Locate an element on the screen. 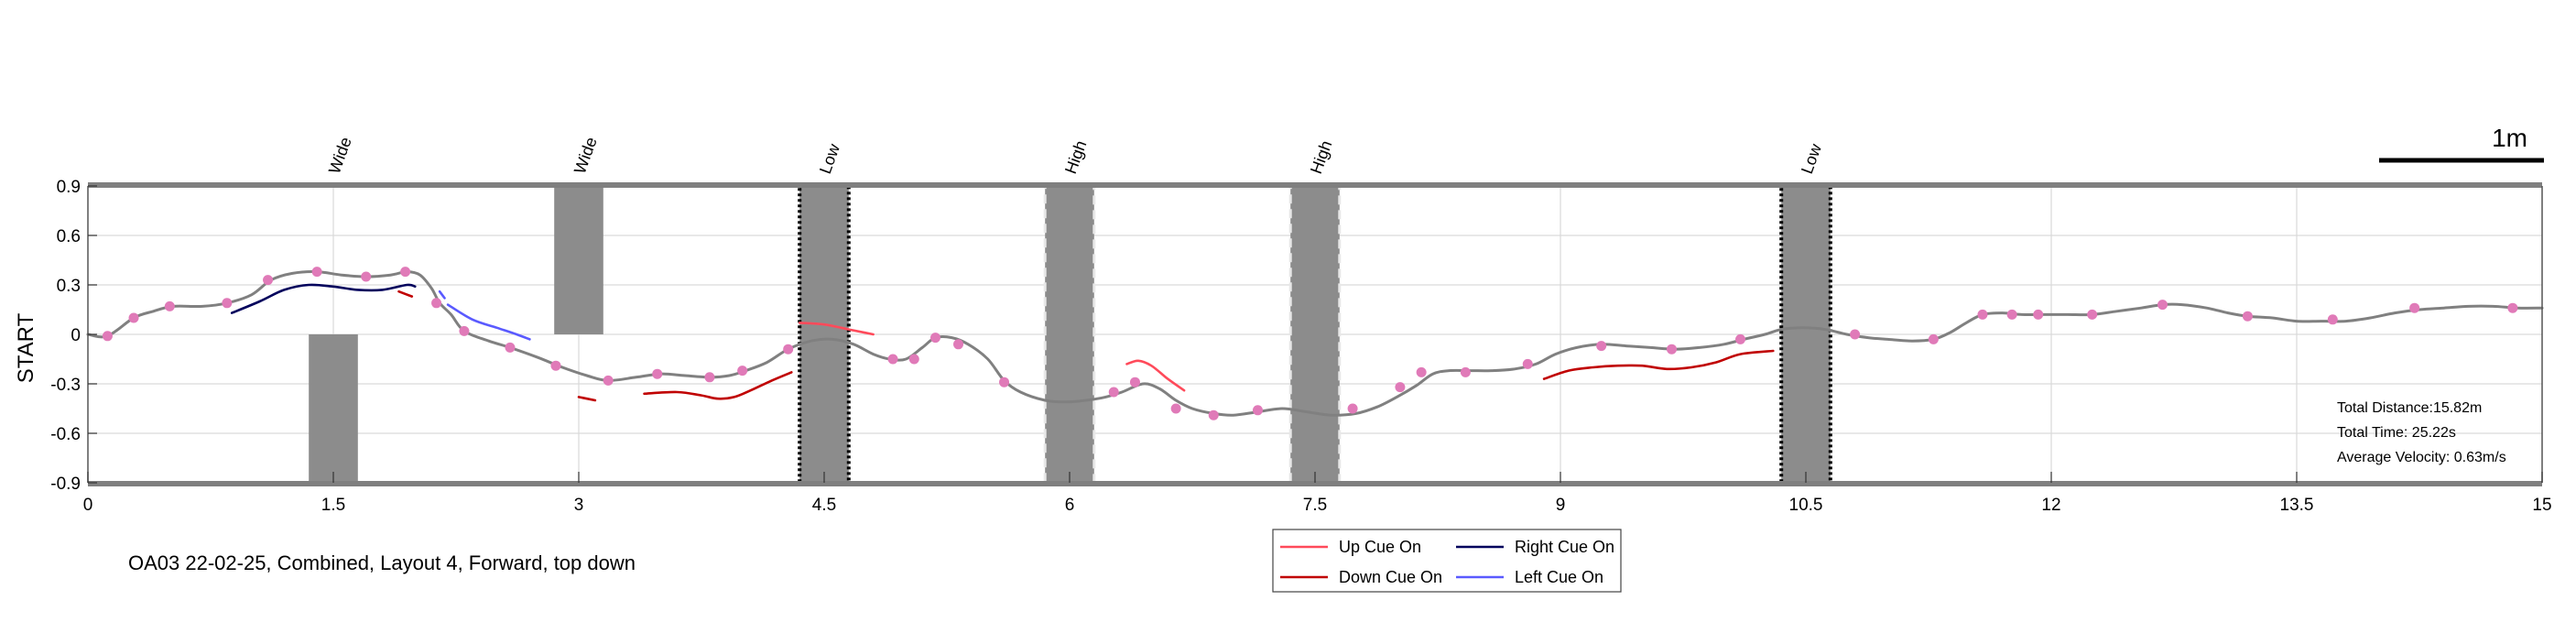 The width and height of the screenshot is (2576, 644). x-tick-label: 3 is located at coordinates (579, 506).